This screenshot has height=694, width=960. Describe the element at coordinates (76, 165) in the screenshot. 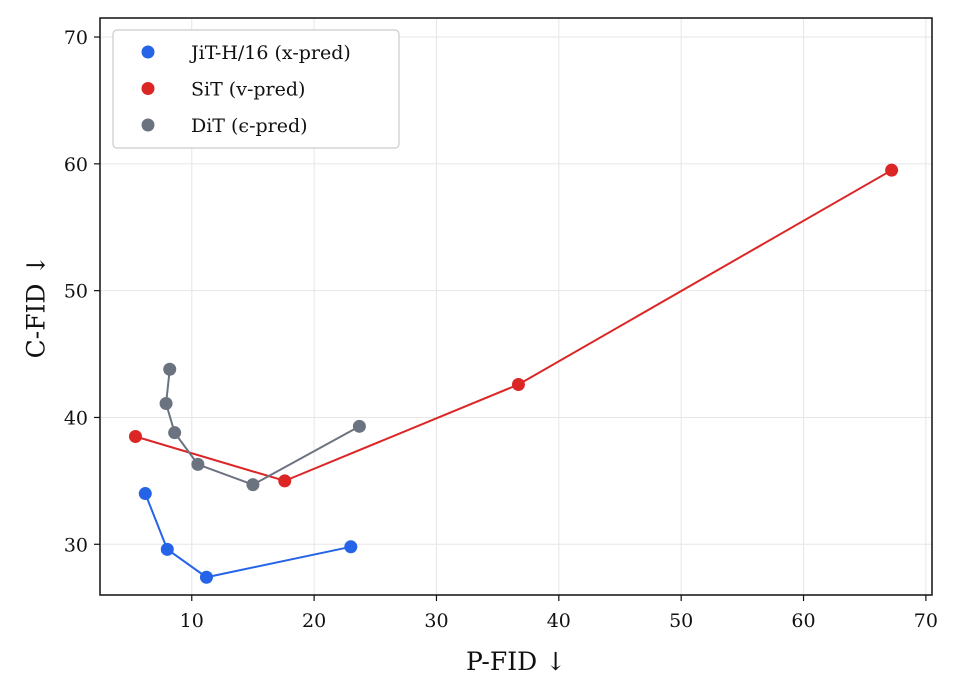

I see `y-tick-label: 60` at that location.